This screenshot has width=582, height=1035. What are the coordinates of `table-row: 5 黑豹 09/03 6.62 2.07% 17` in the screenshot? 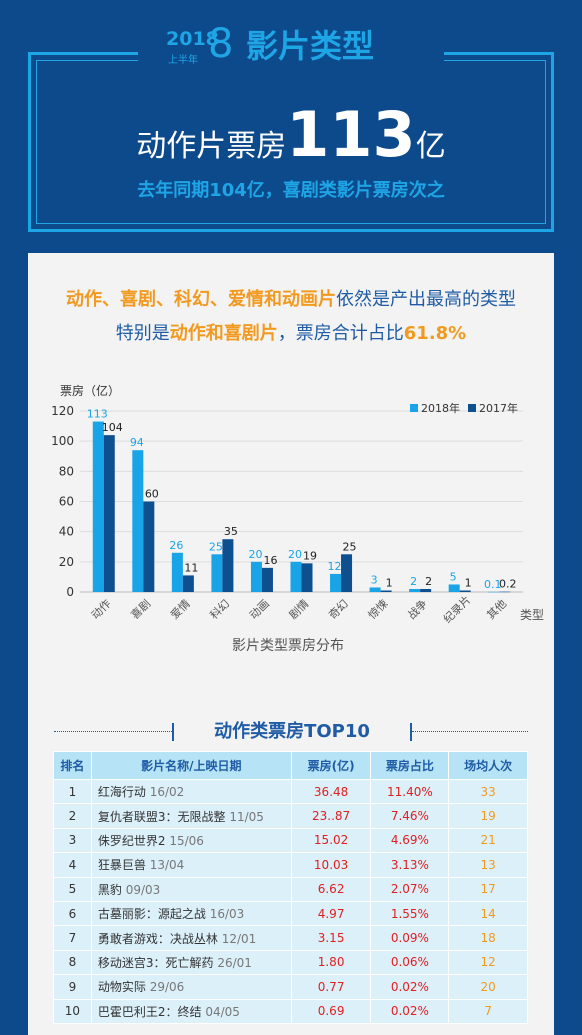 It's located at (290, 889).